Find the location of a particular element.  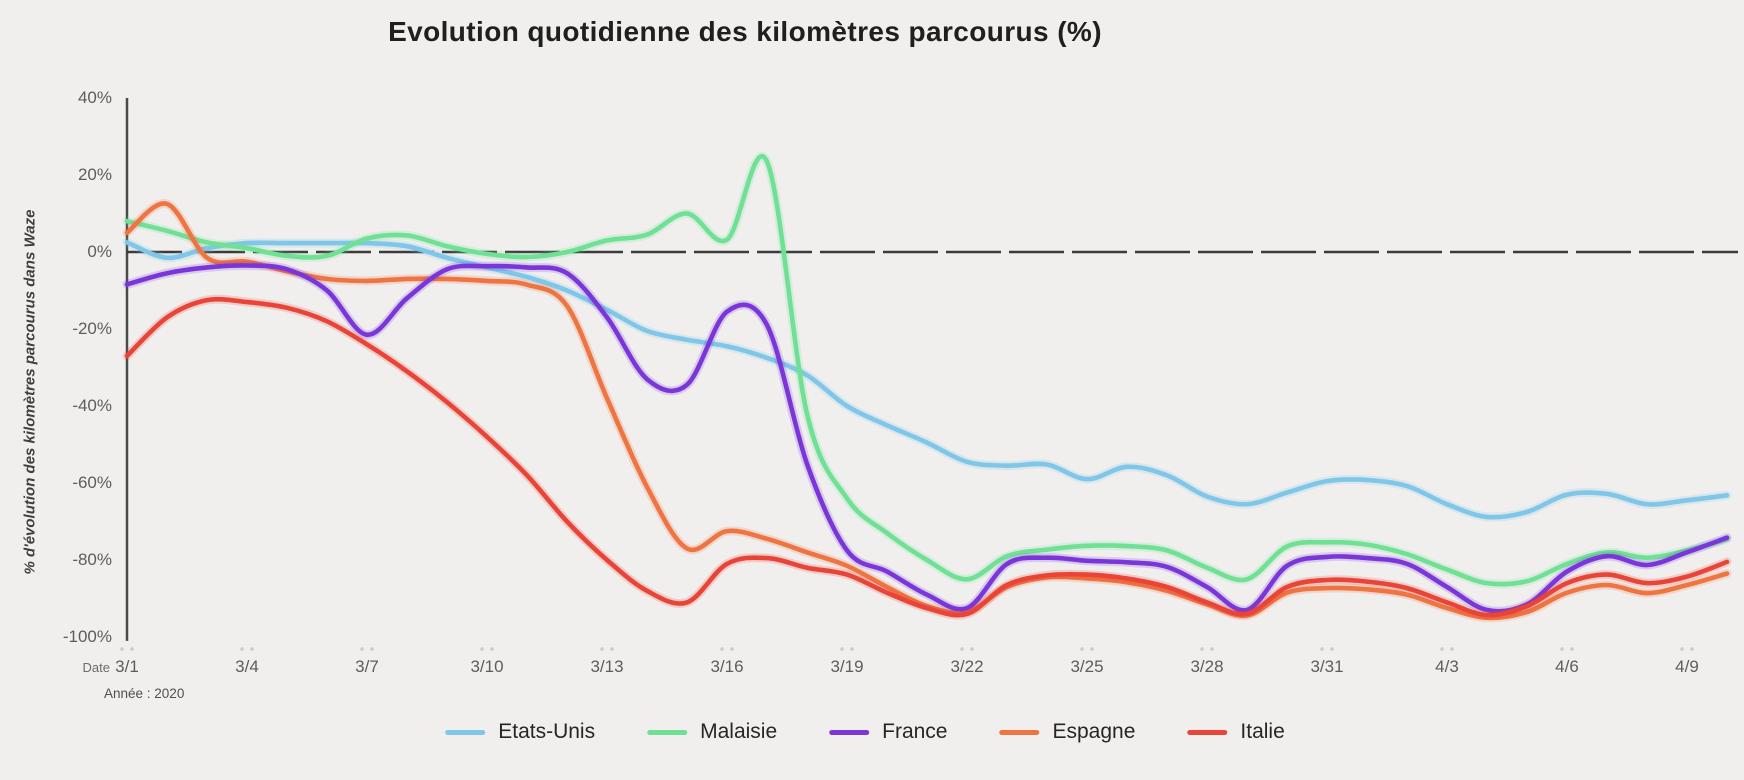

legend-label: Italie is located at coordinates (1262, 731).